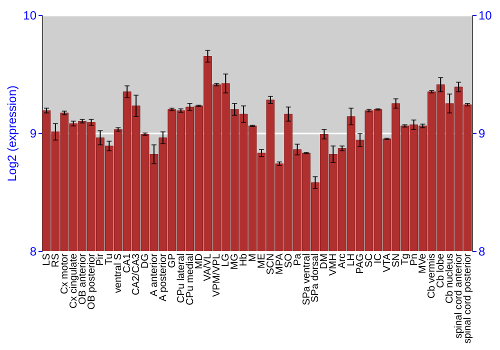  Describe the element at coordinates (441, 270) in the screenshot. I see `x-tick-label: Cb lobe` at that location.